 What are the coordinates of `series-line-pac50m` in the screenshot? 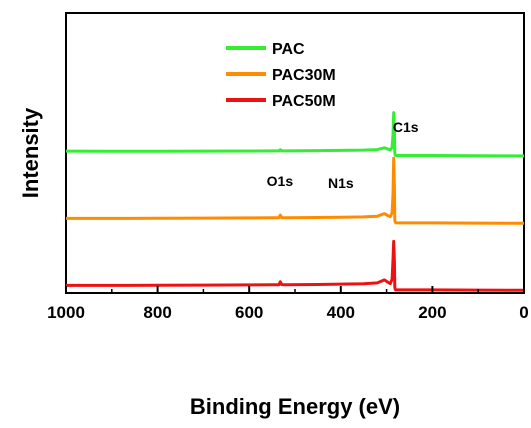 It's located at (295, 265).